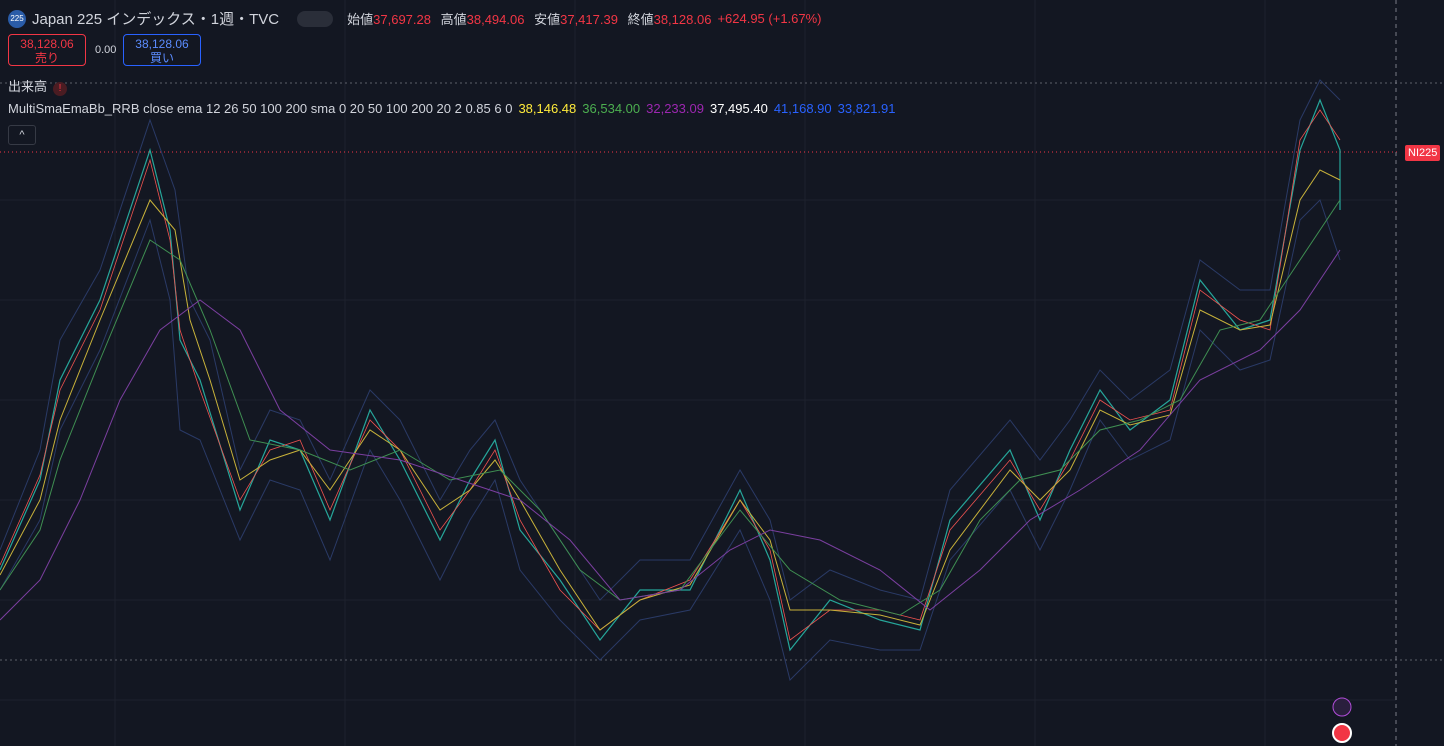 Image resolution: width=1444 pixels, height=746 pixels. What do you see at coordinates (453, 19) in the screenshot?
I see `ohlc-label: 高値` at bounding box center [453, 19].